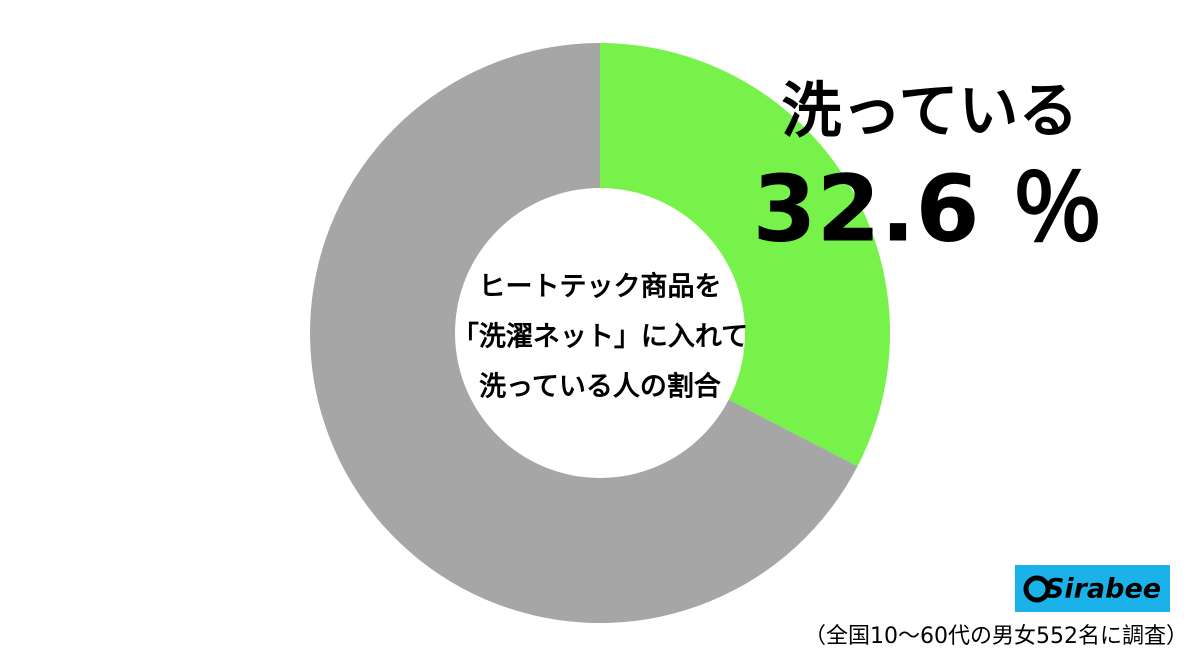 The width and height of the screenshot is (1200, 662). I want to click on footnote: （全国10〜60代の男女552名に調査）, so click(996, 636).